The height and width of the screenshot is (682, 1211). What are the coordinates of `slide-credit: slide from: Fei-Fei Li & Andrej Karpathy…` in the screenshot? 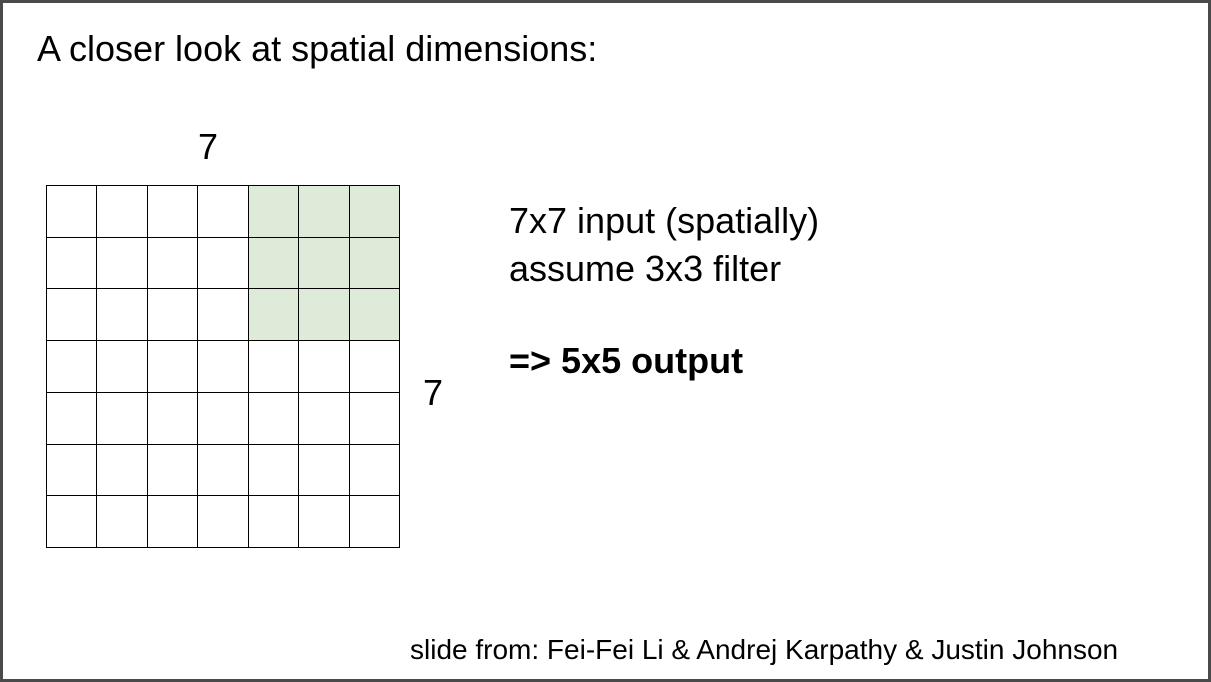 It's located at (764, 649).